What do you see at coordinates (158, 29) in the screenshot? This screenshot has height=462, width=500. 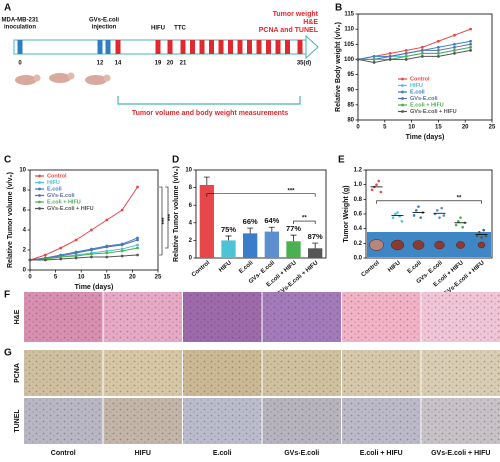 I see `event-label: HIFU` at bounding box center [158, 29].